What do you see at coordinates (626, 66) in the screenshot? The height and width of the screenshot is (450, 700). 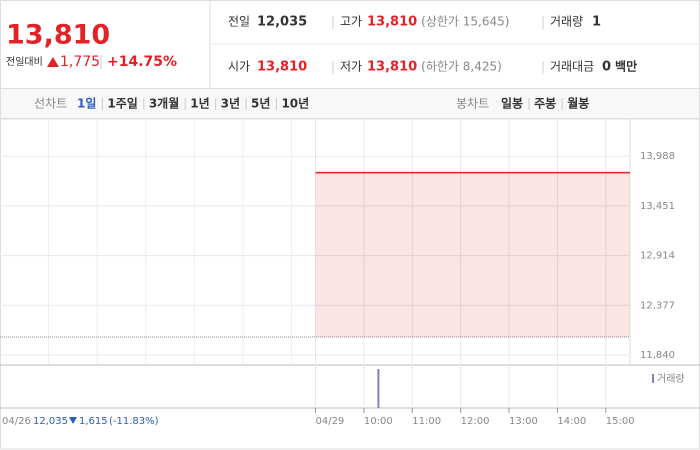 I see `item-unit: 백만` at bounding box center [626, 66].